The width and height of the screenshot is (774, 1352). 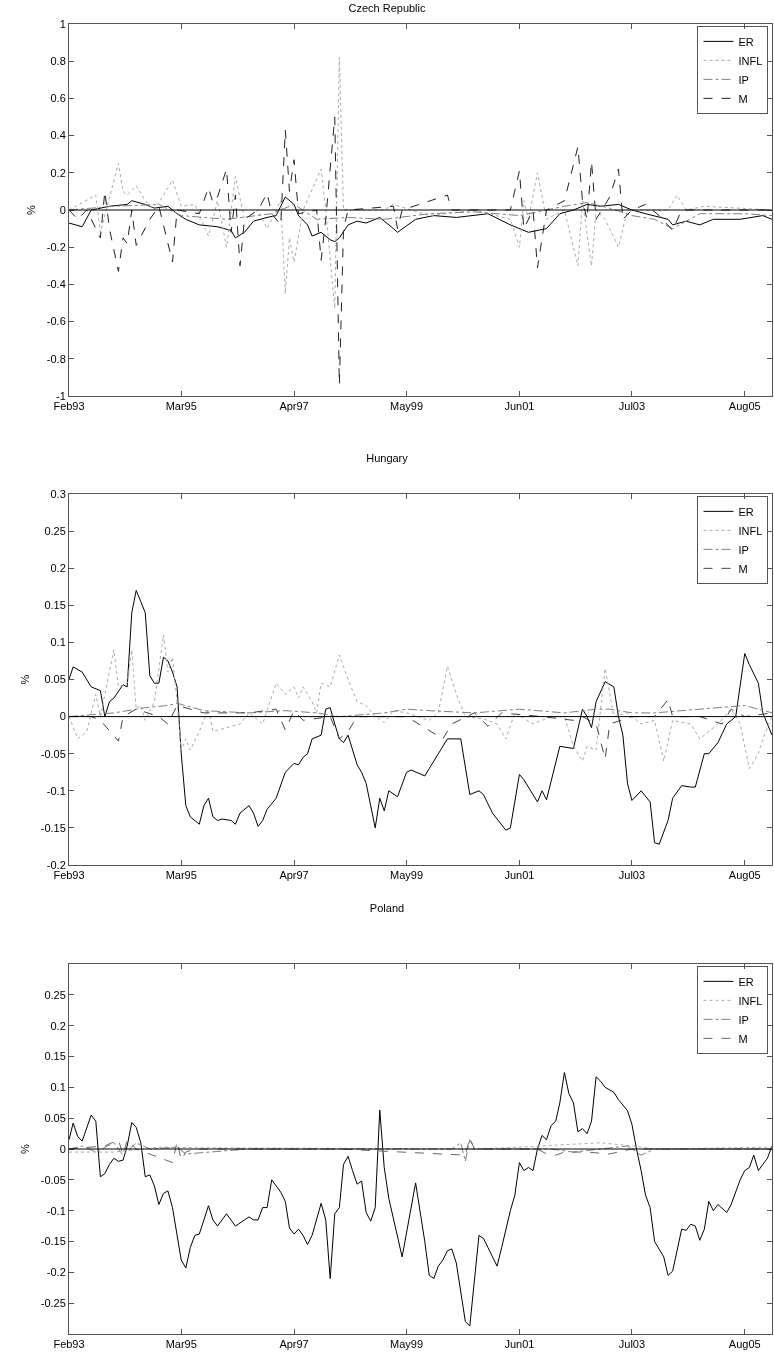 I want to click on y-tick-label: -0.4, so click(x=56, y=284).